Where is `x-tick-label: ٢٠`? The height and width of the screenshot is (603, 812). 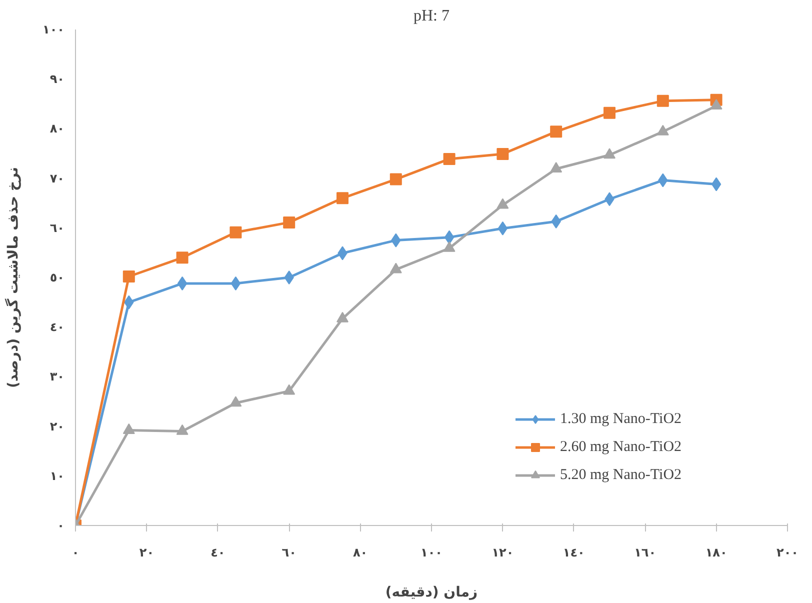
x-tick-label: ٢٠ is located at coordinates (146, 553).